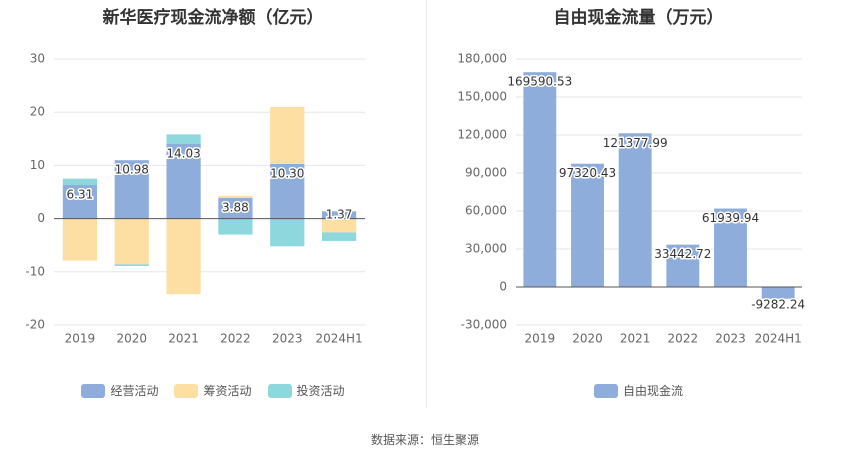 The image size is (850, 459). Describe the element at coordinates (35, 271) in the screenshot. I see `cashflow-y-tick-label: -10` at that location.